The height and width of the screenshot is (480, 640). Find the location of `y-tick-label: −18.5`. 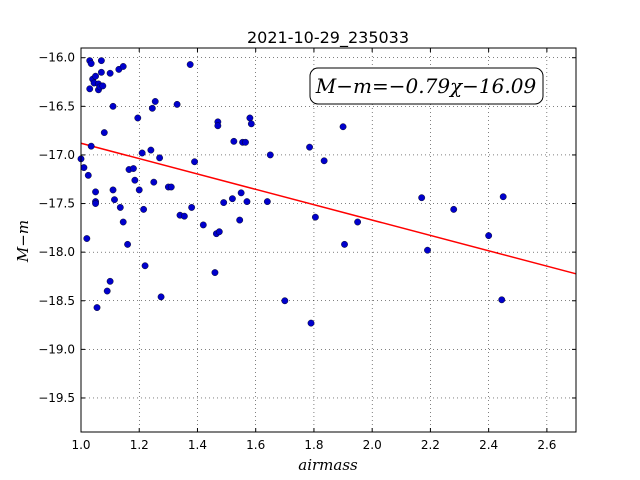

y-tick-label: −18.5 is located at coordinates (56, 301).